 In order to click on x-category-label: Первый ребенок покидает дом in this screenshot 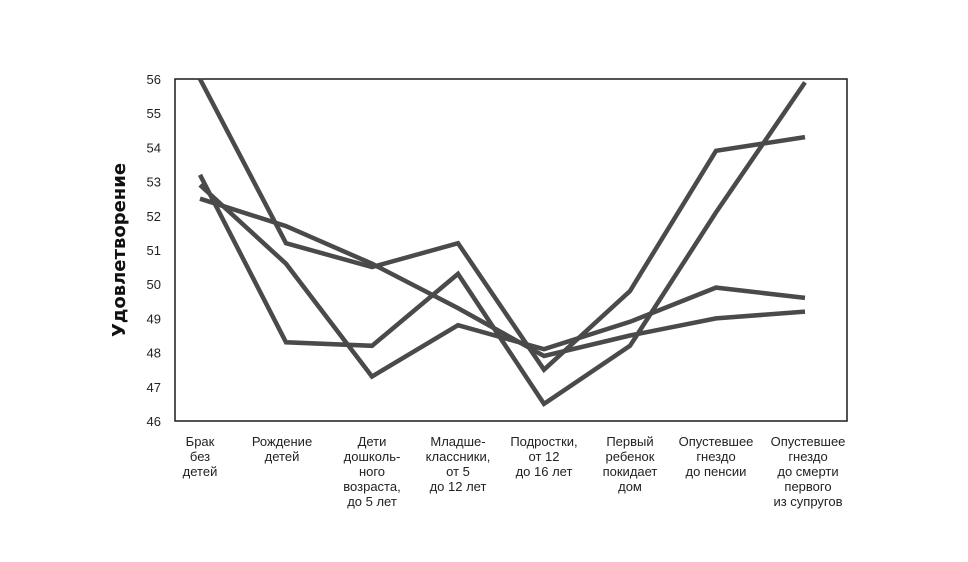, I will do `click(630, 464)`.